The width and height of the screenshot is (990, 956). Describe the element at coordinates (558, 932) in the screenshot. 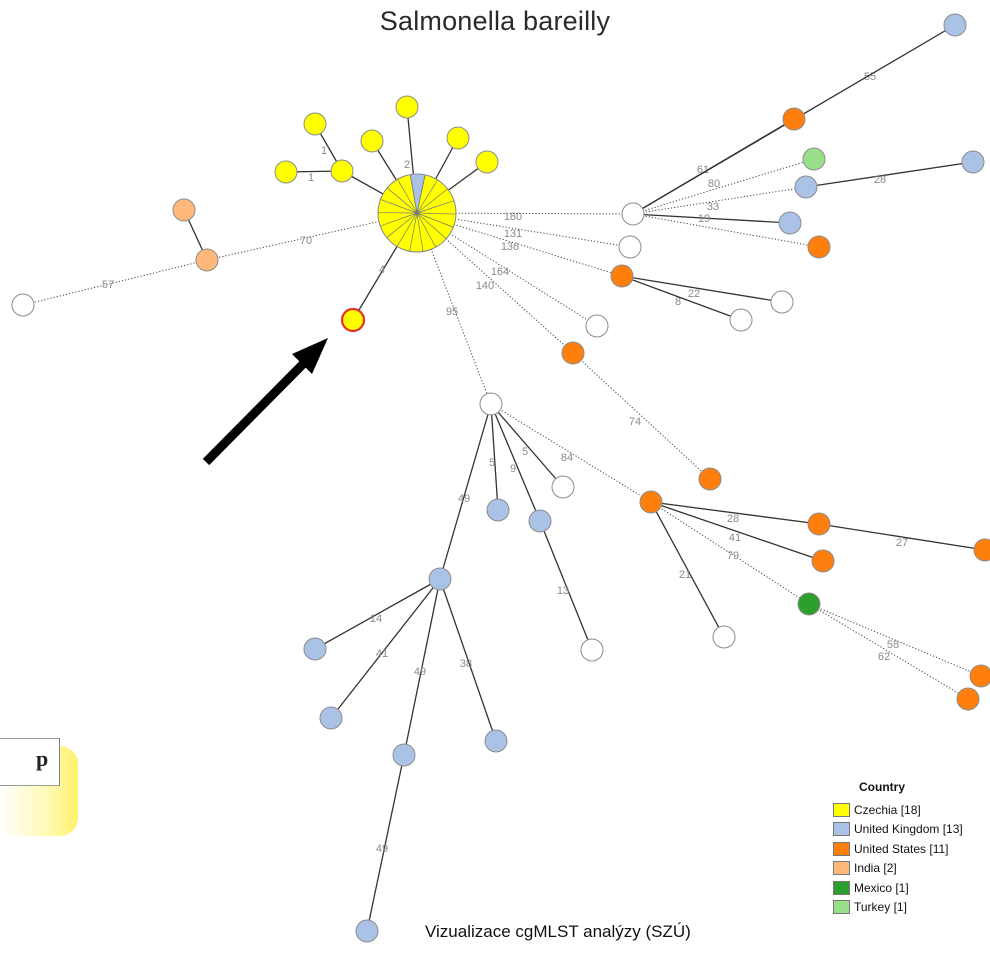

I see `figure-caption: Vizualizace cgMLST analýzy (SZÚ)` at that location.